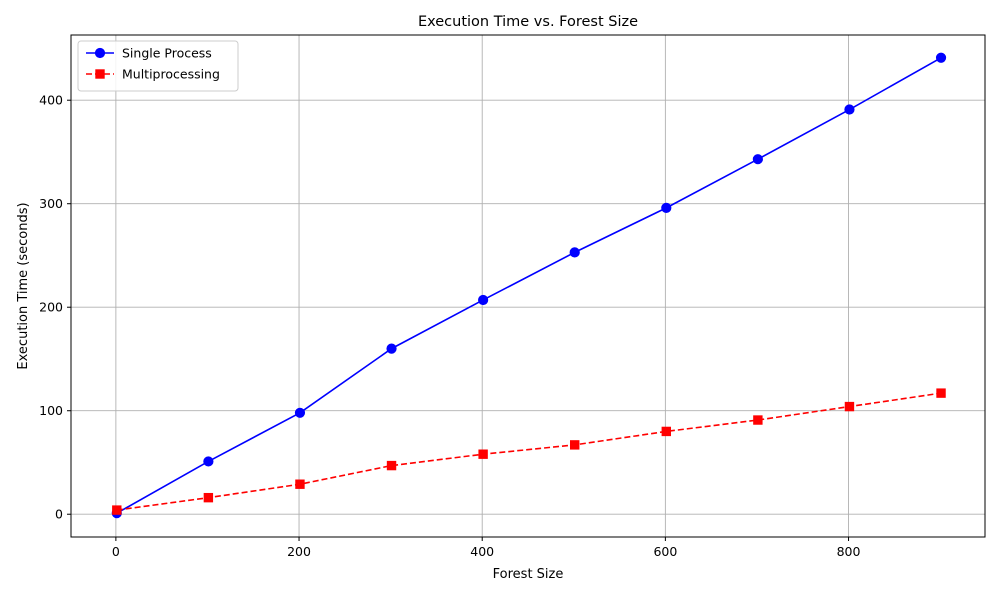  I want to click on legend-label-multiprocessing: Multiprocessing, so click(171, 74).